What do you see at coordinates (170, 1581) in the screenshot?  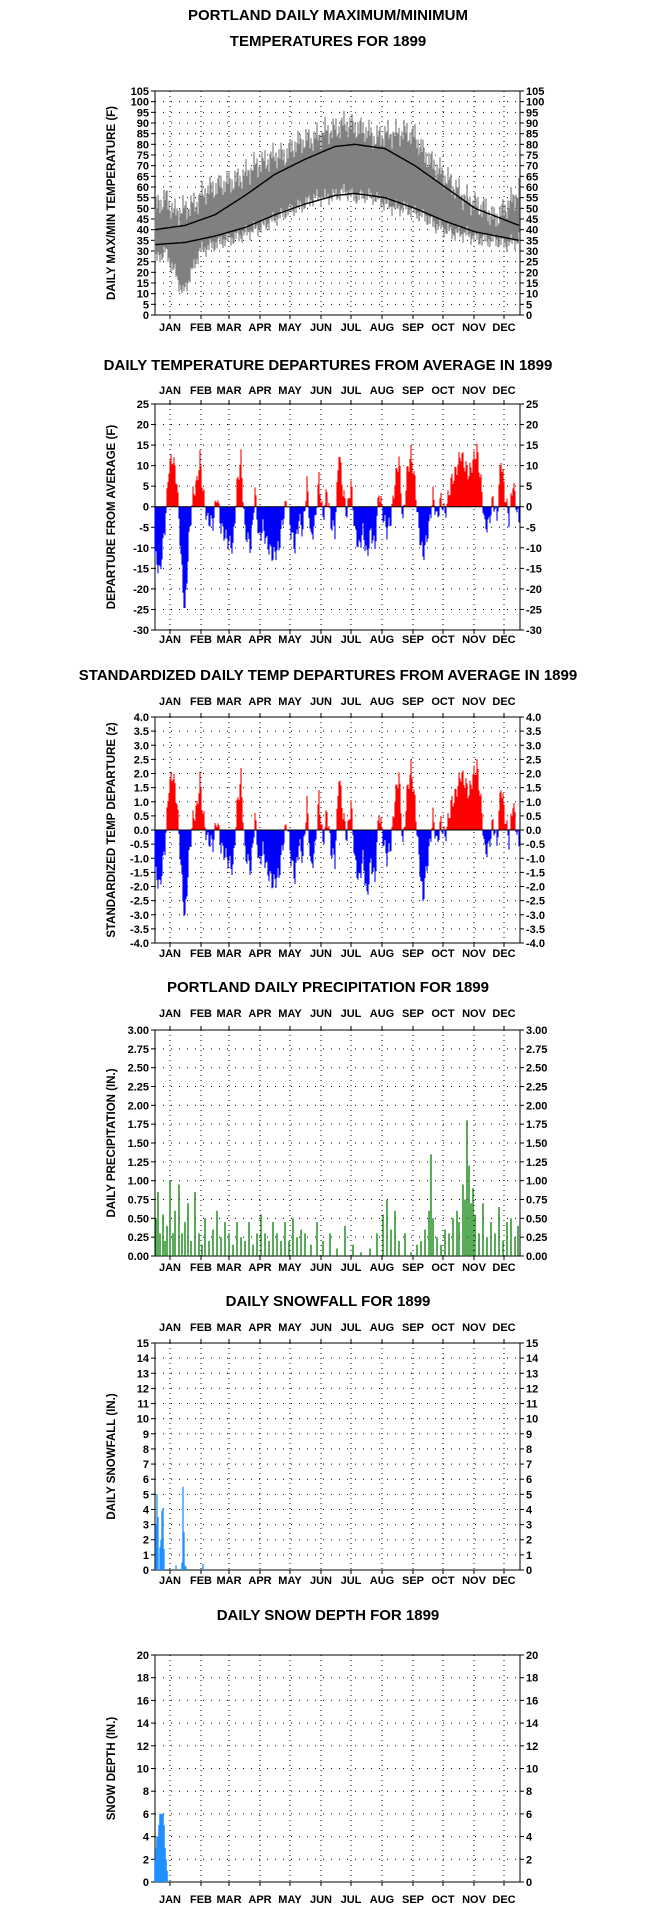 I see `month-label-bottom: JAN` at bounding box center [170, 1581].